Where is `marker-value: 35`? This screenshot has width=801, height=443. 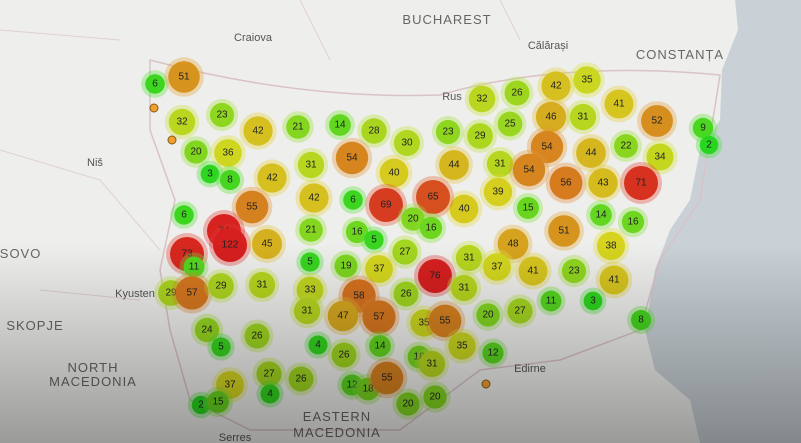 marker-value: 35 is located at coordinates (587, 80).